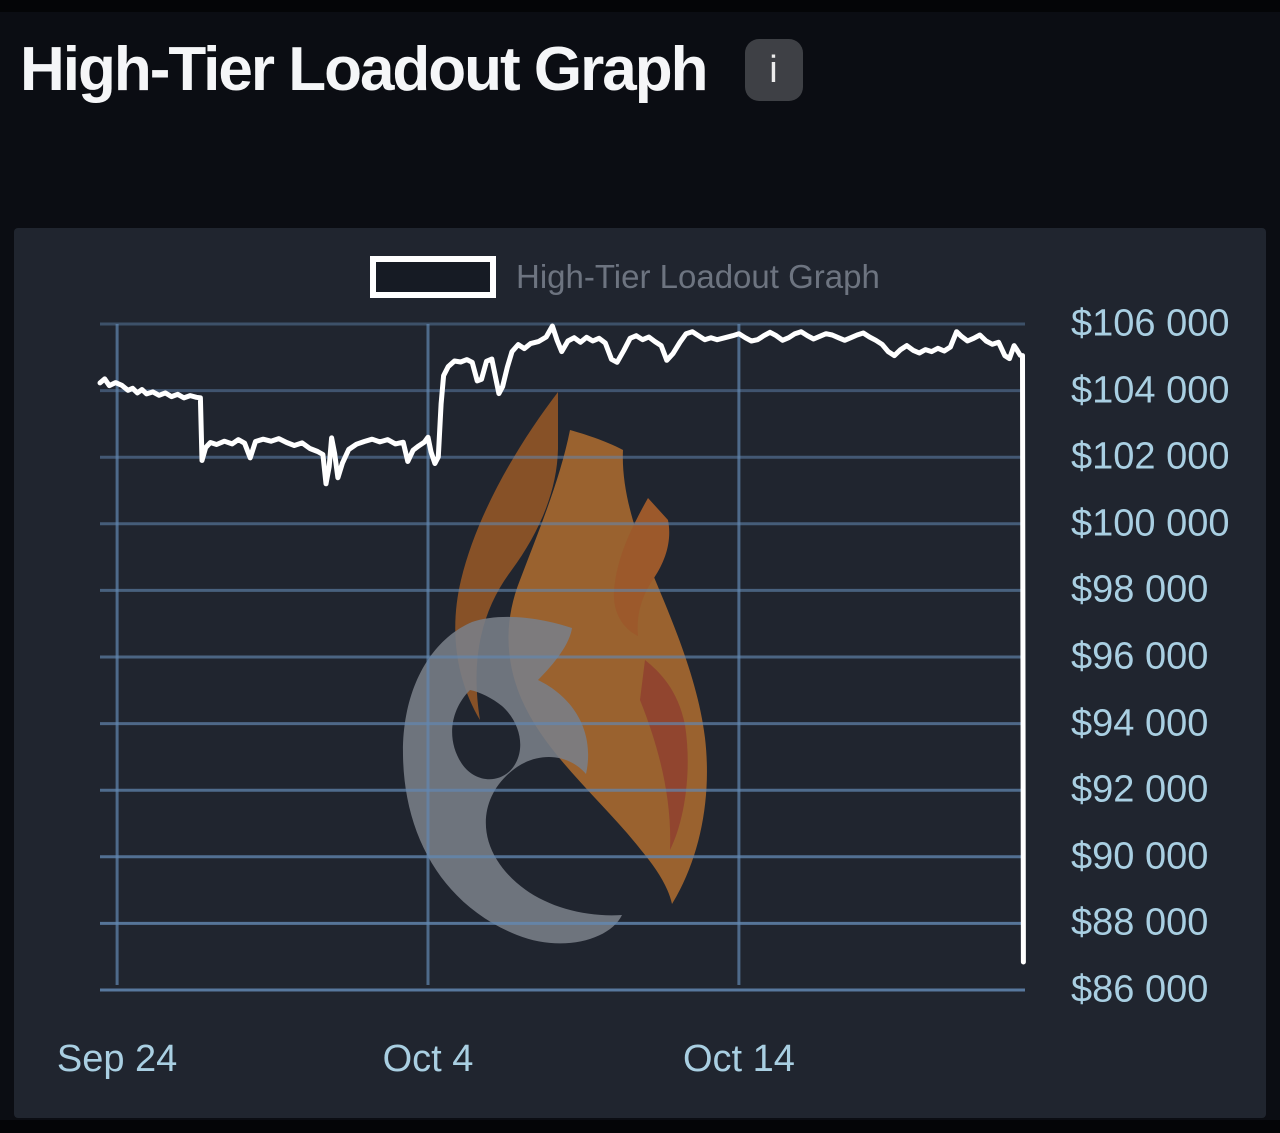 This screenshot has height=1133, width=1280. Describe the element at coordinates (554, 668) in the screenshot. I see `flame-watermark-icon` at that location.